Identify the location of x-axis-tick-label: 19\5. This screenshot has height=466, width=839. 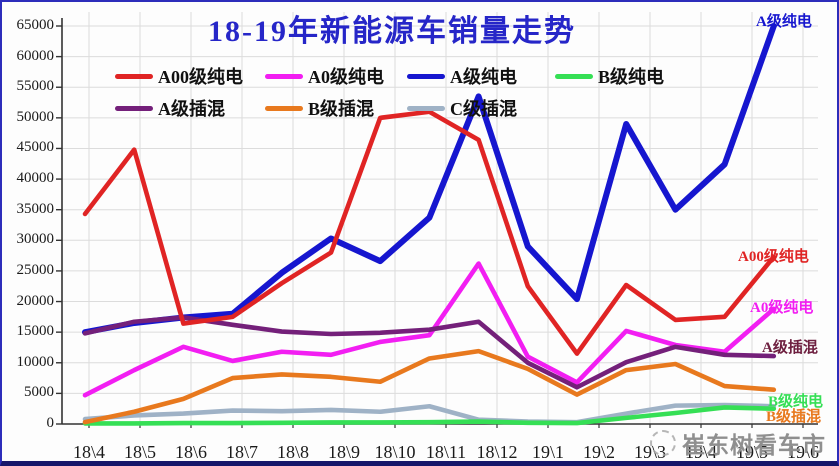
(752, 452).